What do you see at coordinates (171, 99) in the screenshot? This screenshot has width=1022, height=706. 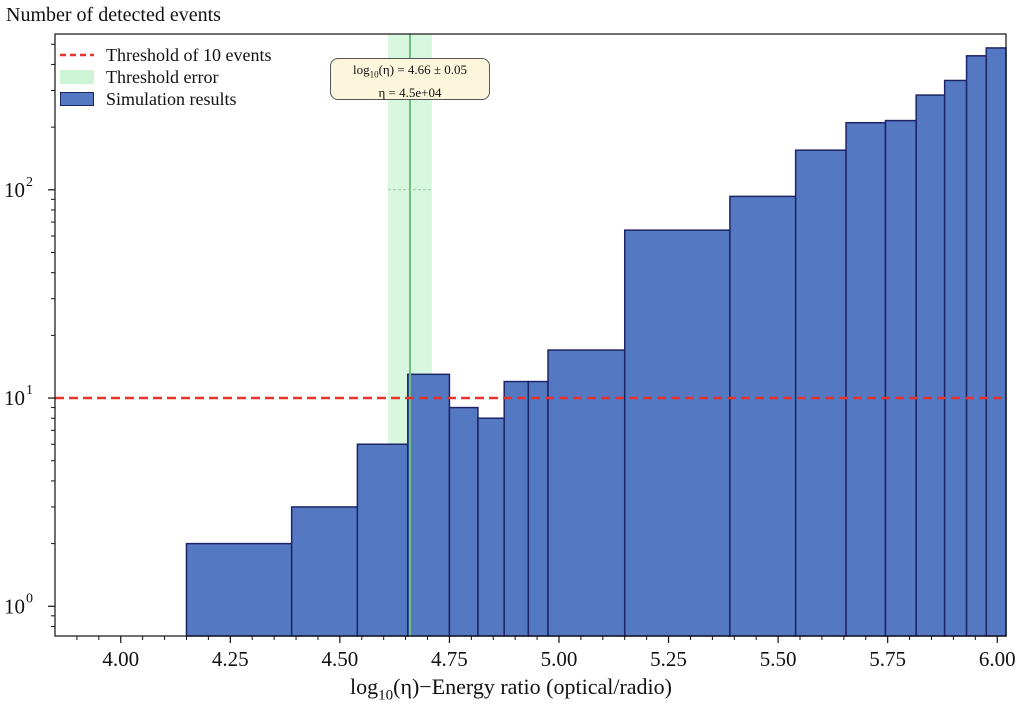 I see `legend-simulation-label: Simulation results` at bounding box center [171, 99].